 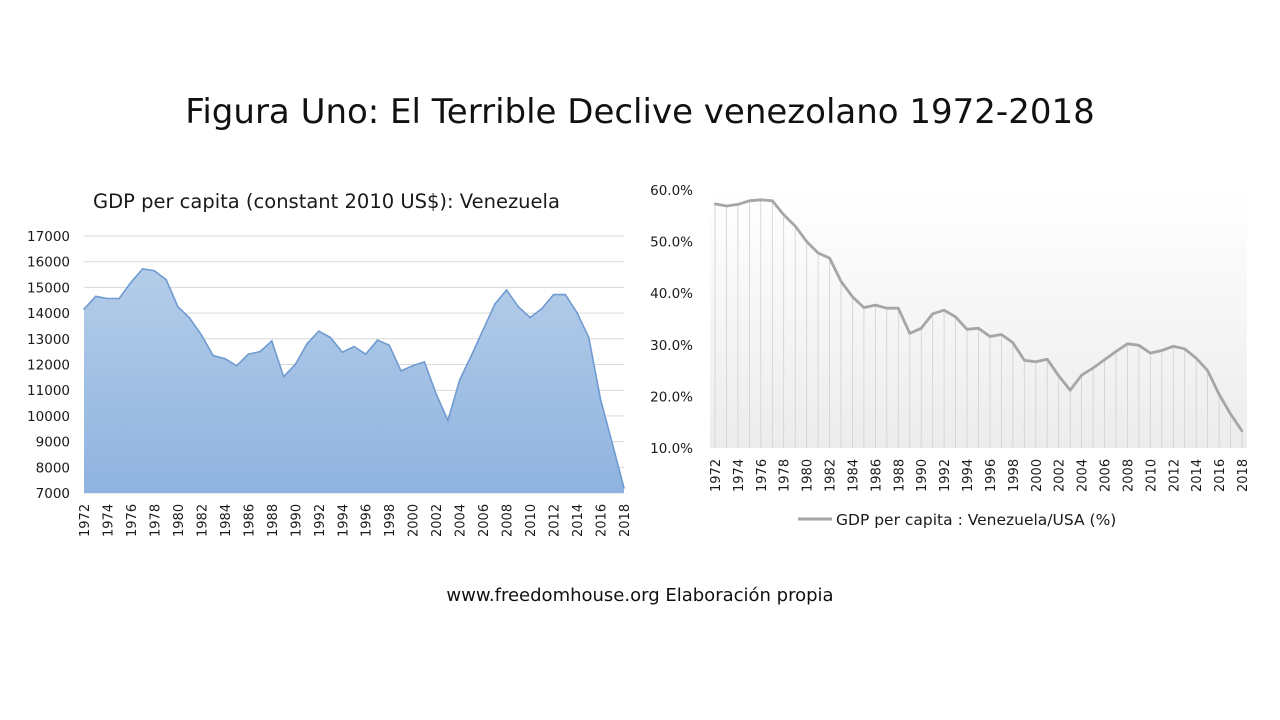 What do you see at coordinates (854, 475) in the screenshot?
I see `right-x-tick-label: 1984` at bounding box center [854, 475].